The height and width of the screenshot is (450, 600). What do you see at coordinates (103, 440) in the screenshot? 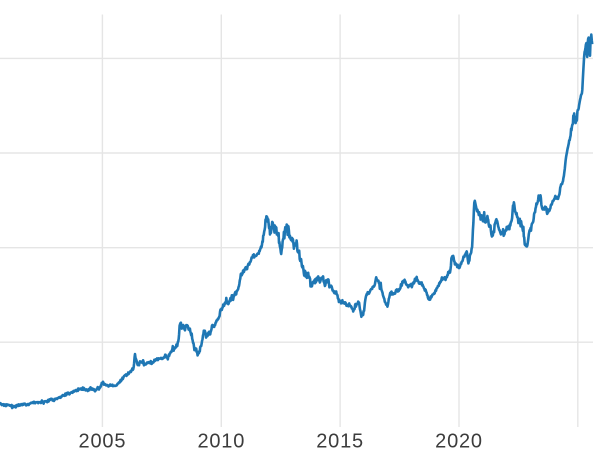
I see `svg-text: 2005` at bounding box center [103, 440].